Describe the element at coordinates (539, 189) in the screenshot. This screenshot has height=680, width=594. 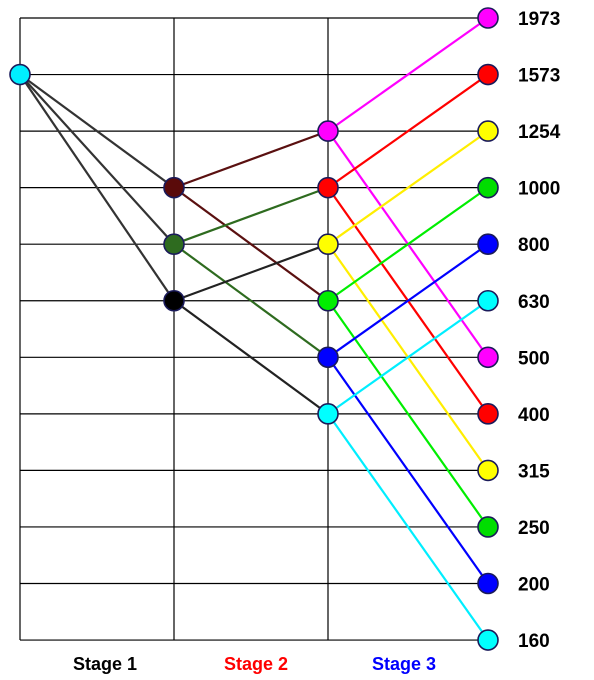
I see `speed-label-1000: 1000` at that location.